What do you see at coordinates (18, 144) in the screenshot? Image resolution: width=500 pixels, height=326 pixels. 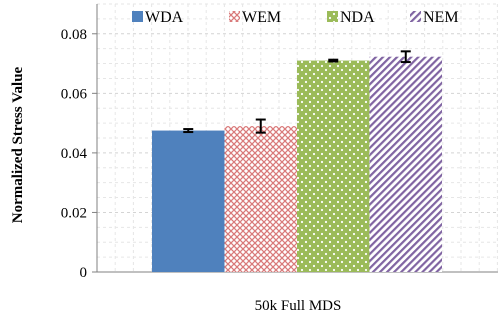 I see `y-axis-title: Normalized Stress Value` at bounding box center [18, 144].